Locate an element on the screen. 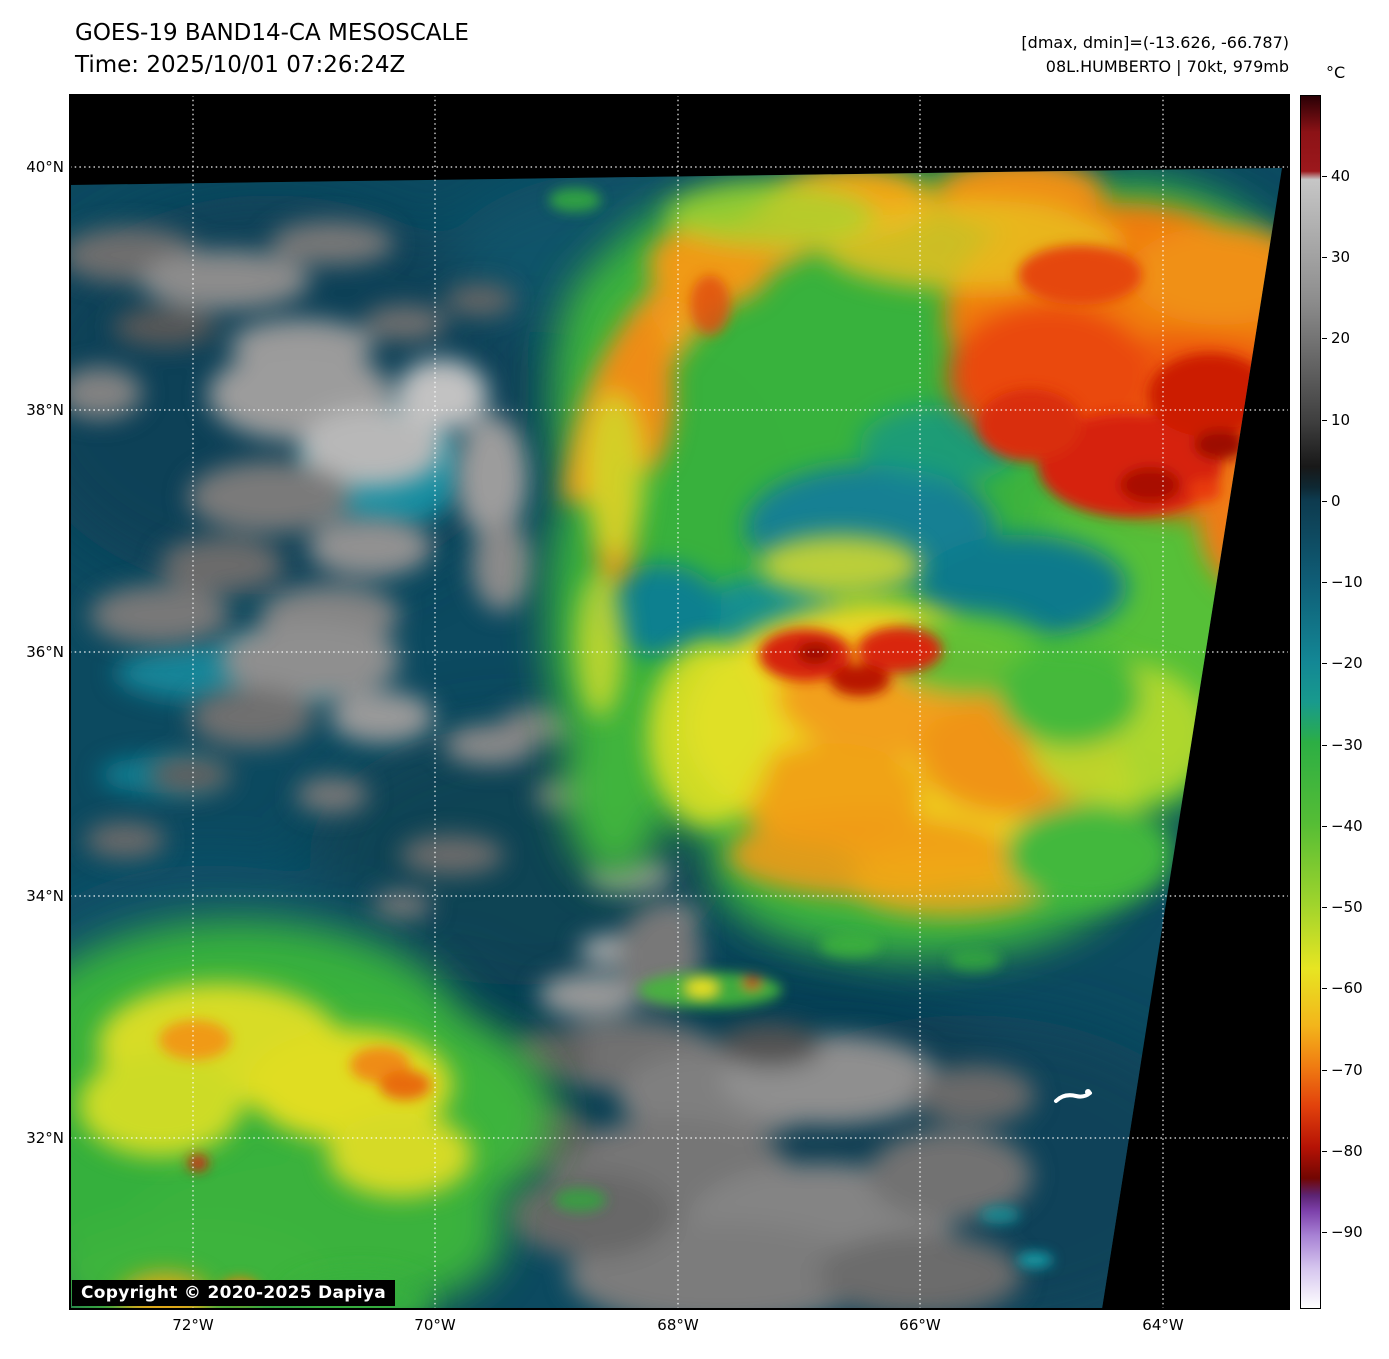 This screenshot has width=1389, height=1359. colorbar-tick-m40: −40 is located at coordinates (1347, 826).